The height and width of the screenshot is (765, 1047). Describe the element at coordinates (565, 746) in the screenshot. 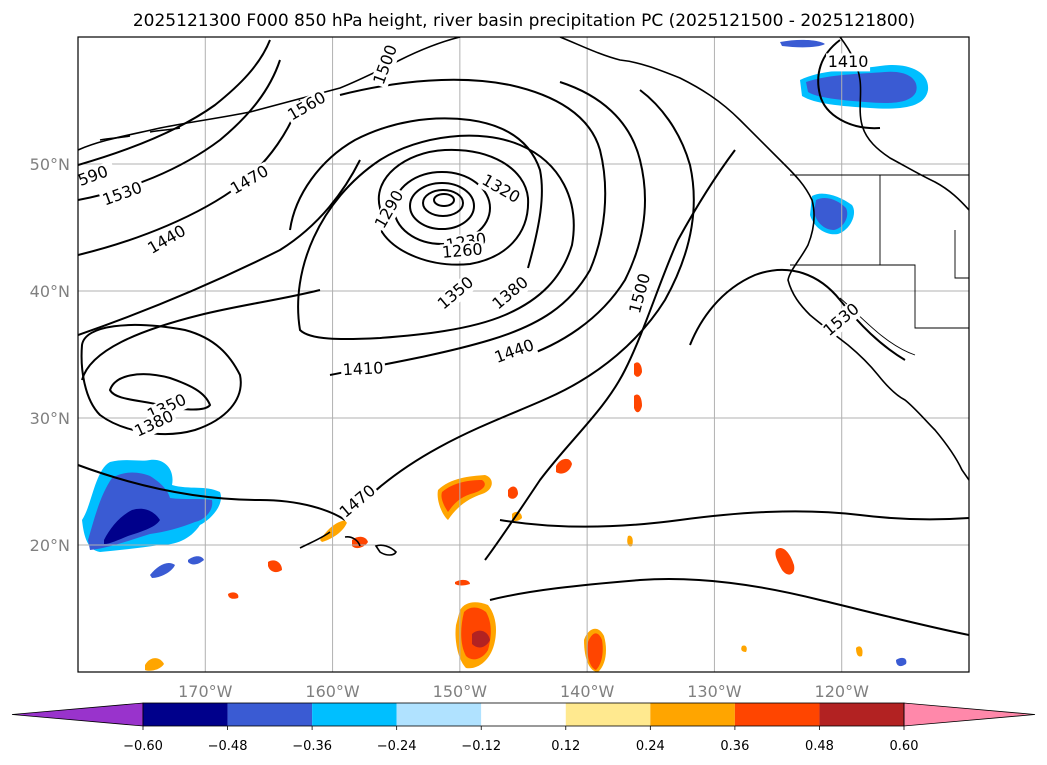

I see `colorbar-tick-label: 0.12` at that location.